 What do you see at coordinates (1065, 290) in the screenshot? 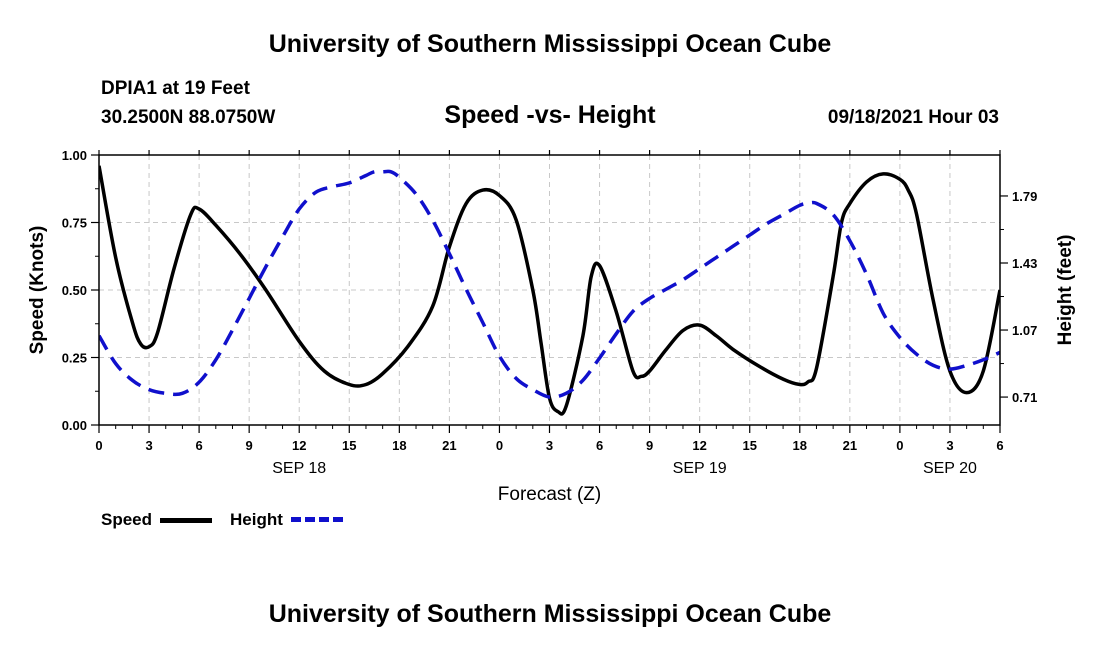
I see `y2-axis-title: Height (feet)` at bounding box center [1065, 290].